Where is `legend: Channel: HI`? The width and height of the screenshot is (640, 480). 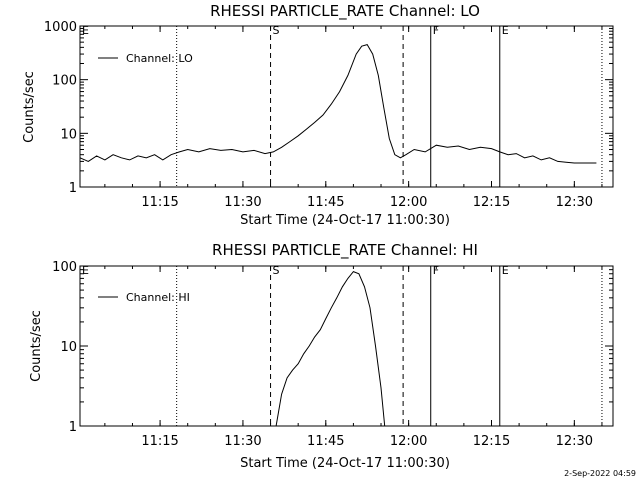
legend: Channel: HI is located at coordinates (144, 297).